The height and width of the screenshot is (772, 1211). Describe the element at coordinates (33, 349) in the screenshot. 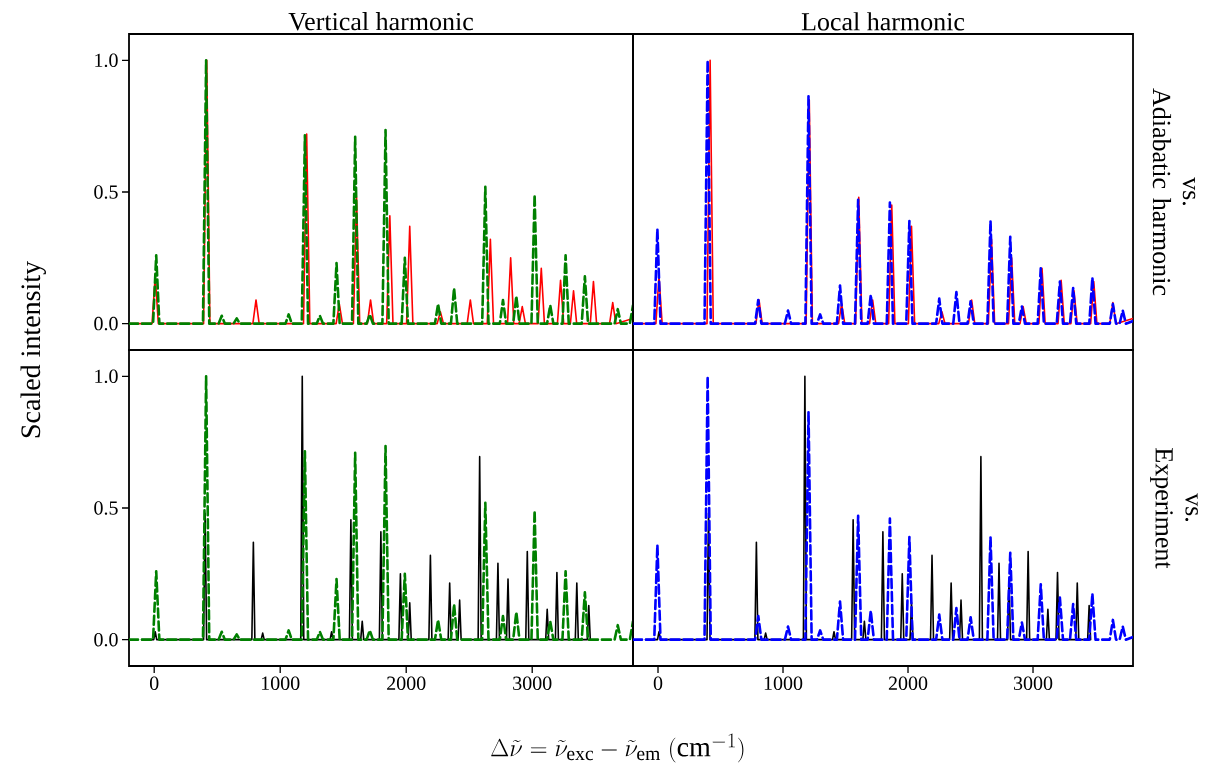

I see `y-axis-title: Scaled intensity` at that location.